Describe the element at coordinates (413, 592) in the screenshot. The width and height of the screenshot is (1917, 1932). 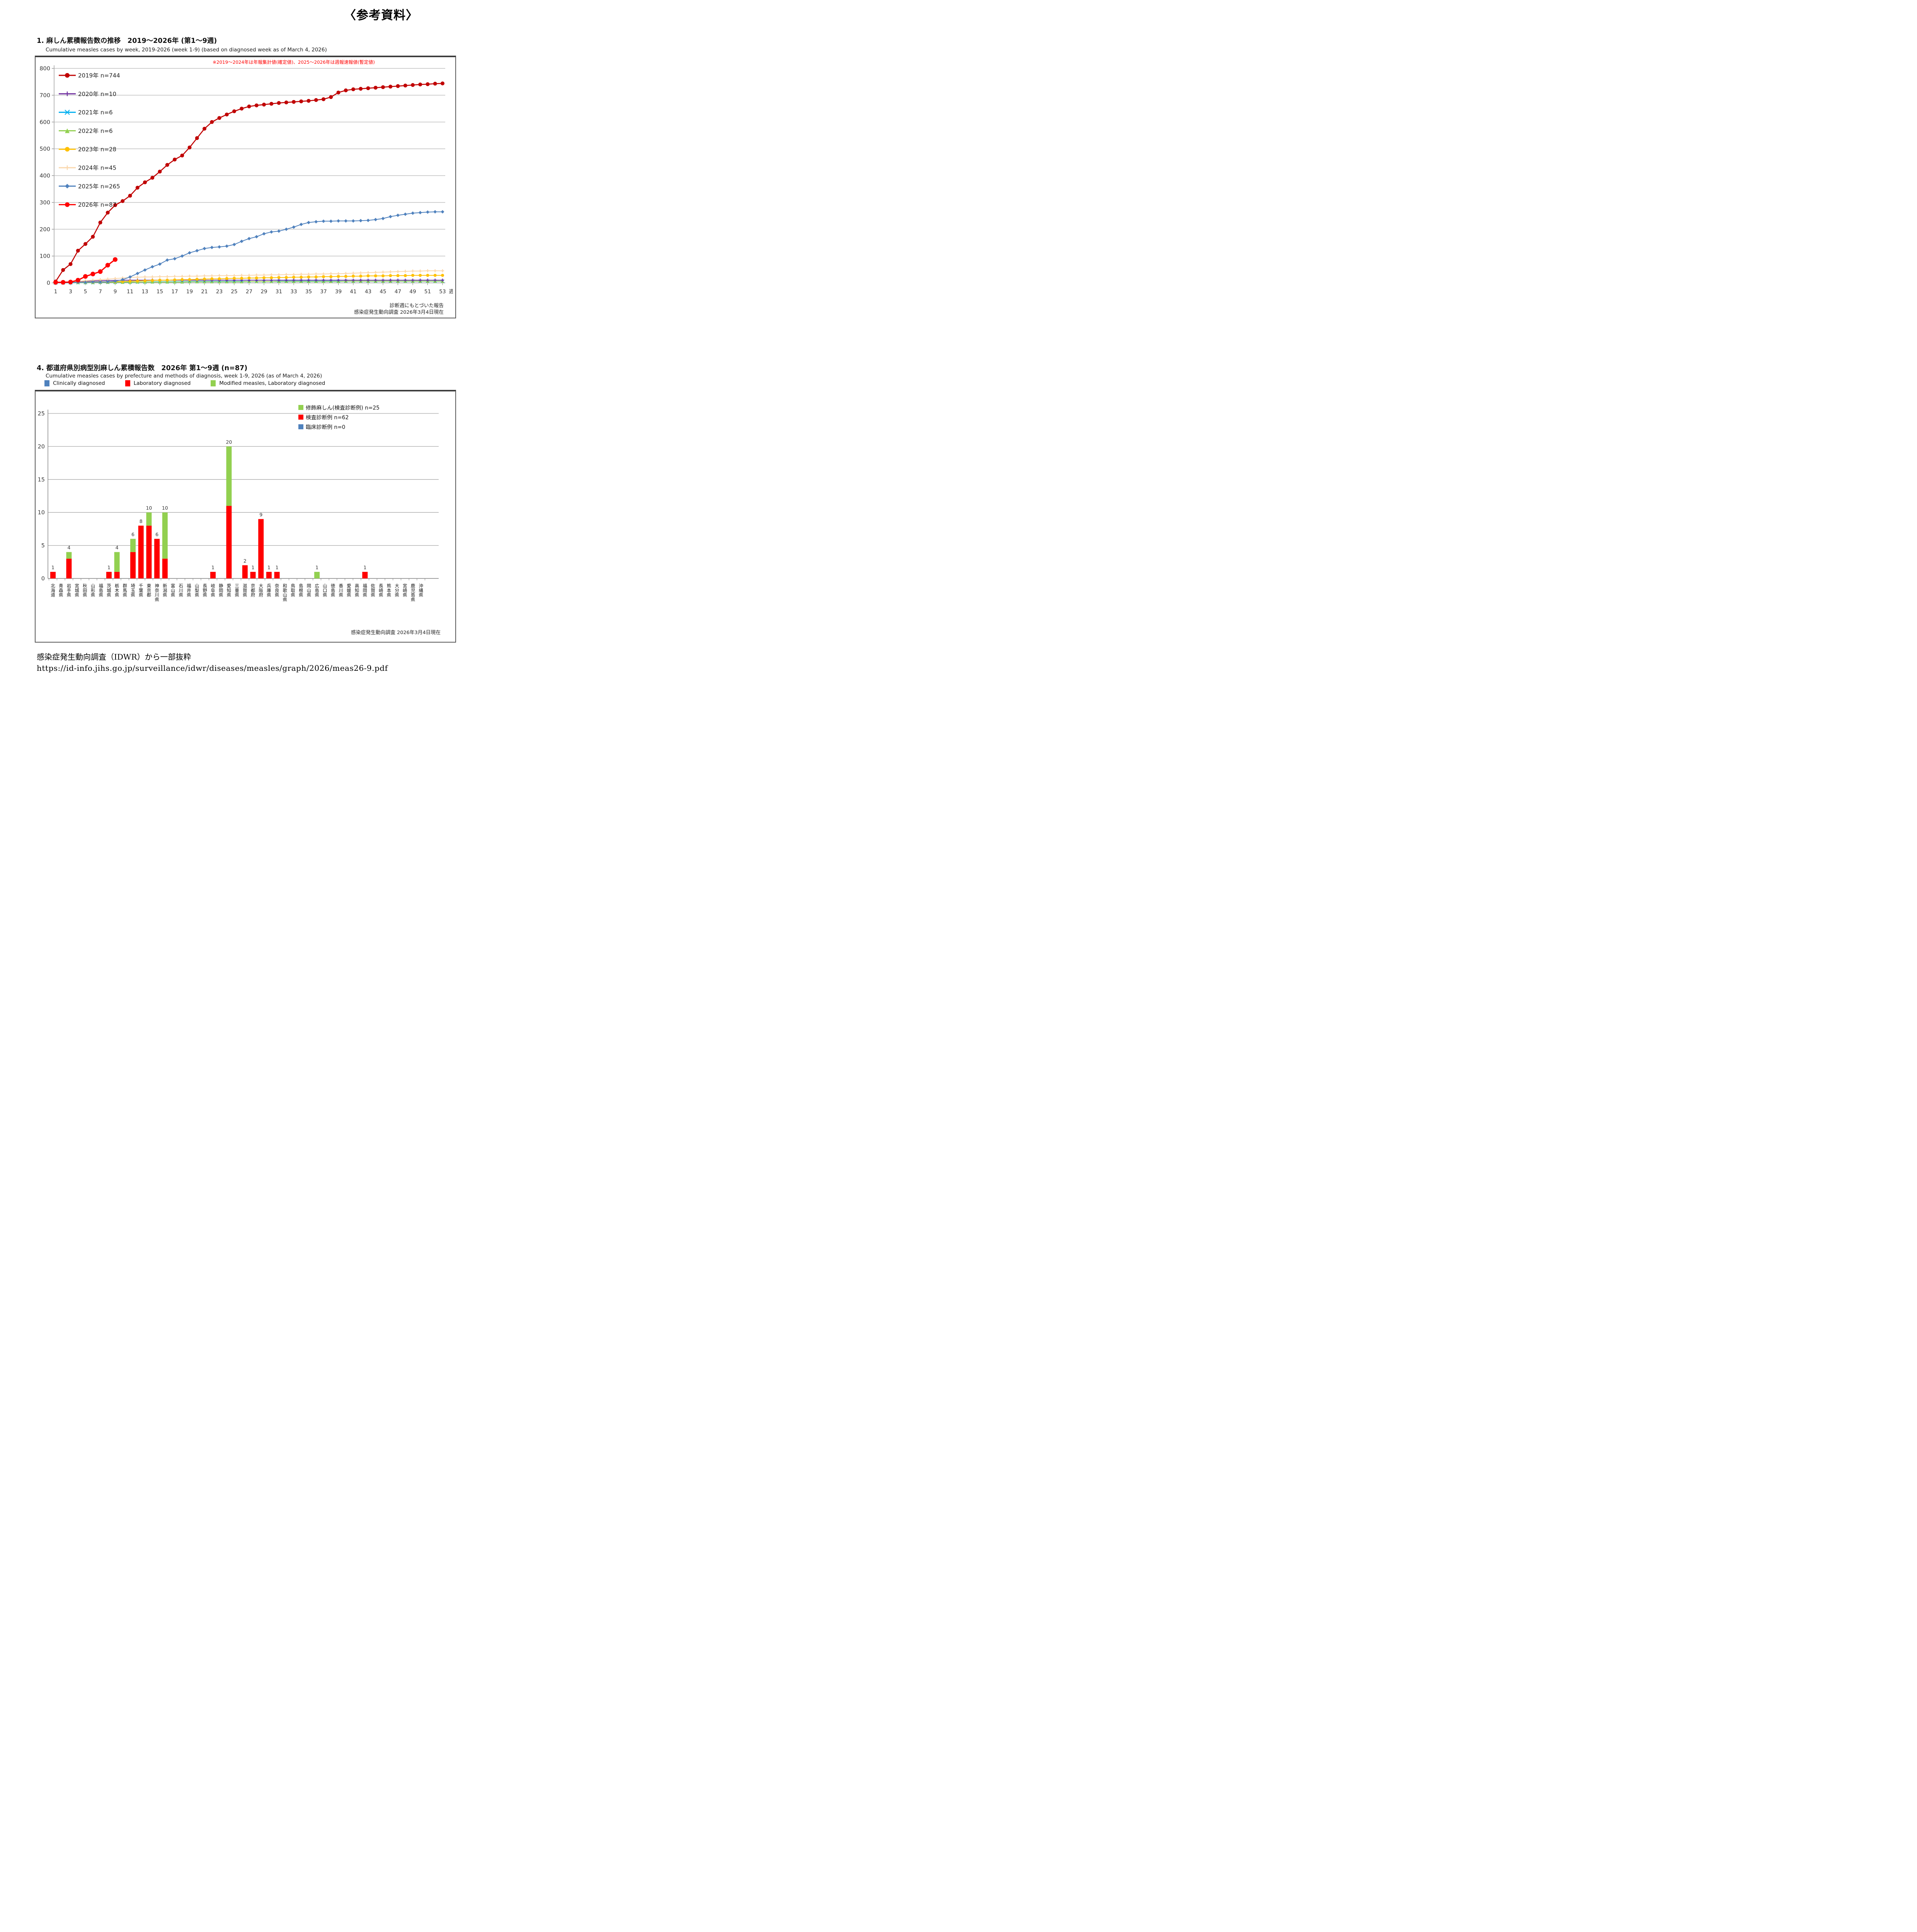
I see `prefecture-label: 鹿児島県` at that location.